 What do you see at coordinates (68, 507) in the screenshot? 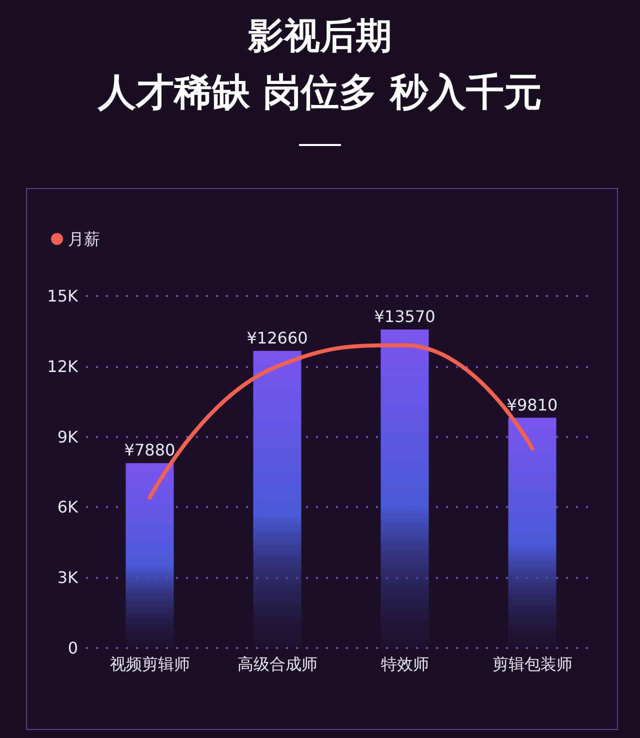
I see `y-tick-label: 6K` at bounding box center [68, 507].